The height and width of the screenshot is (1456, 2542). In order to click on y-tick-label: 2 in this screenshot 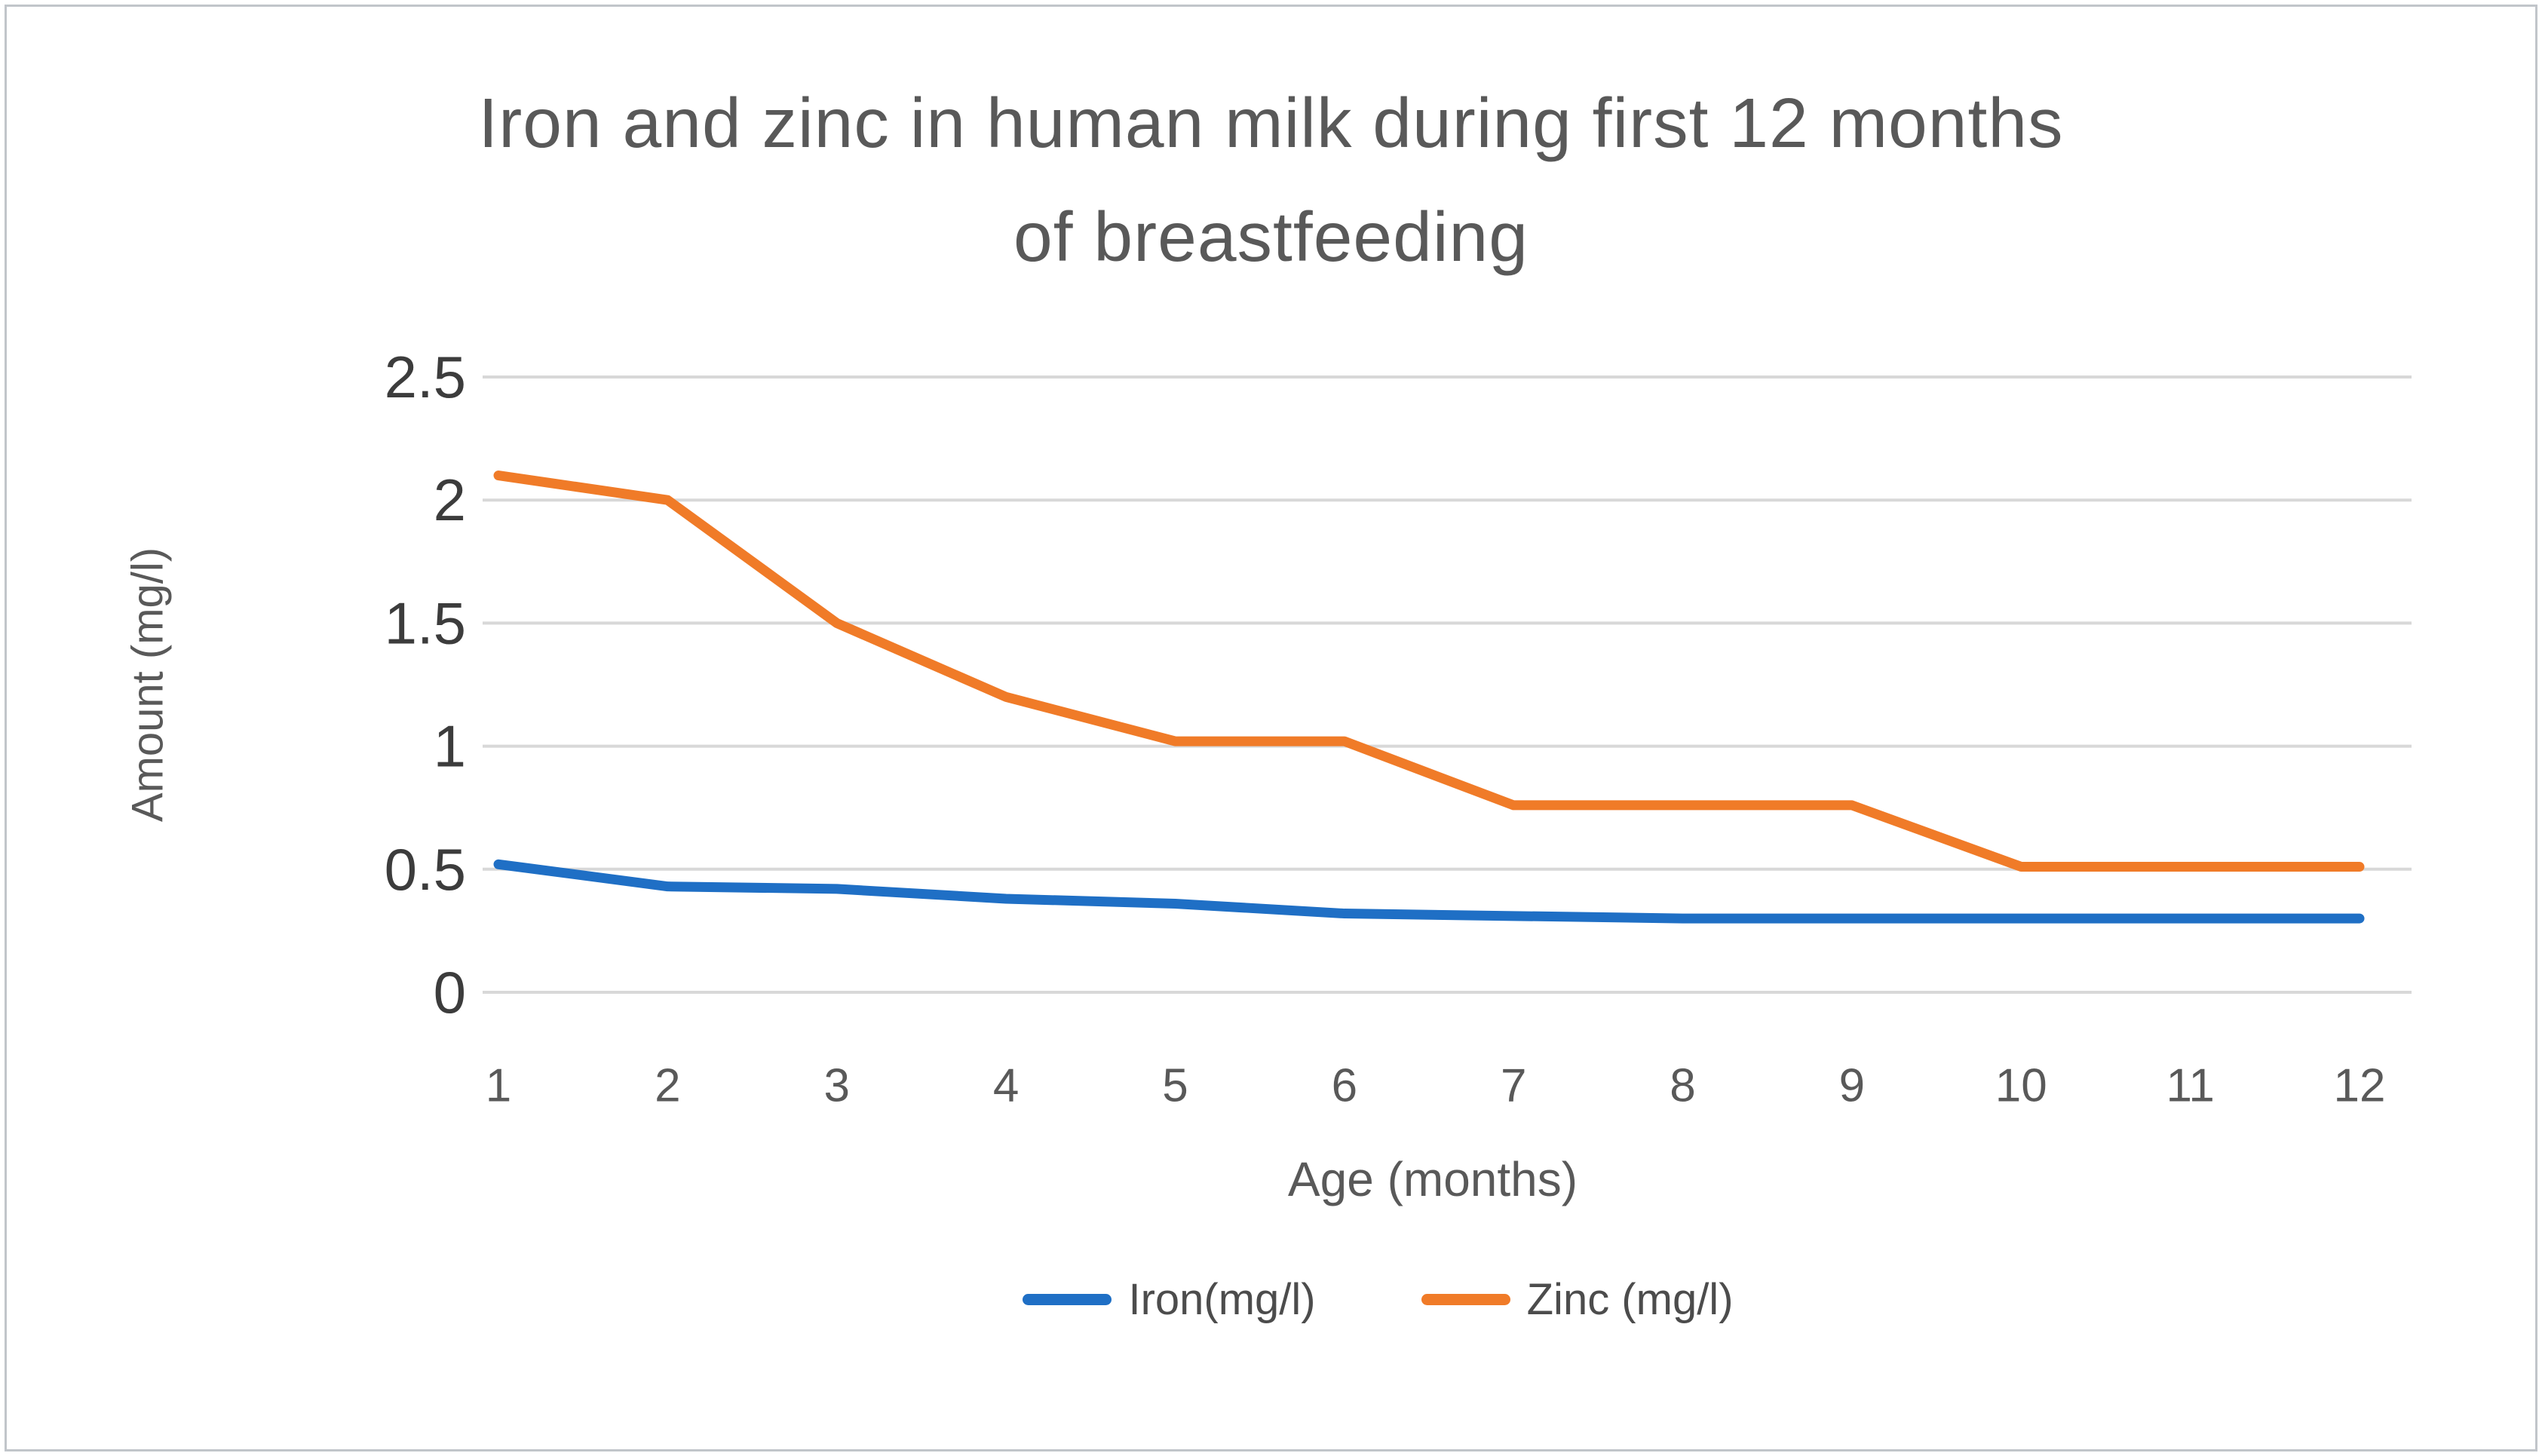, I will do `click(450, 500)`.